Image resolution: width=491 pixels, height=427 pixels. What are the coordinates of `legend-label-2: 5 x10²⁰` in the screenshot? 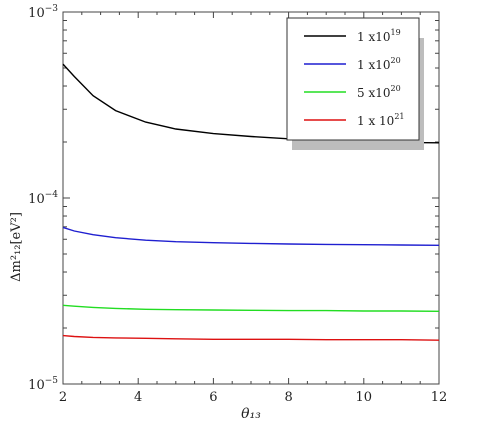 It's located at (379, 92).